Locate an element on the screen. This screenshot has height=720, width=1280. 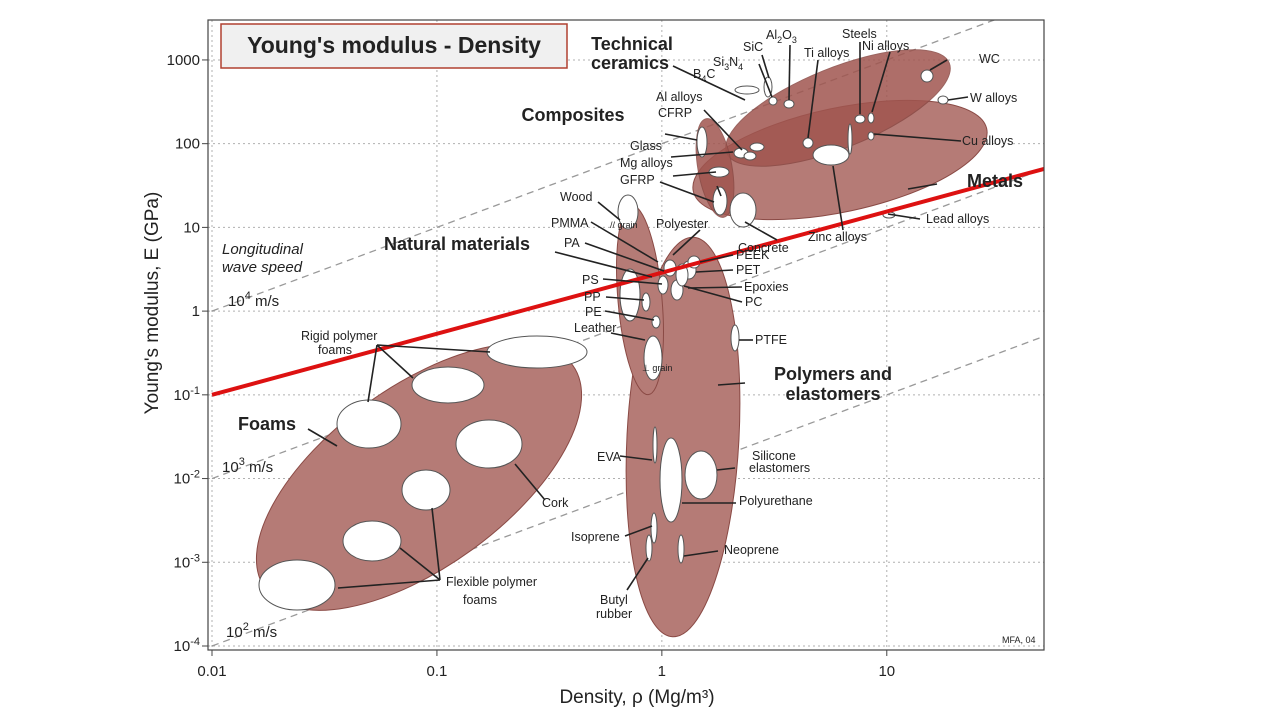
label-peek: PEEK is located at coordinates (753, 255).